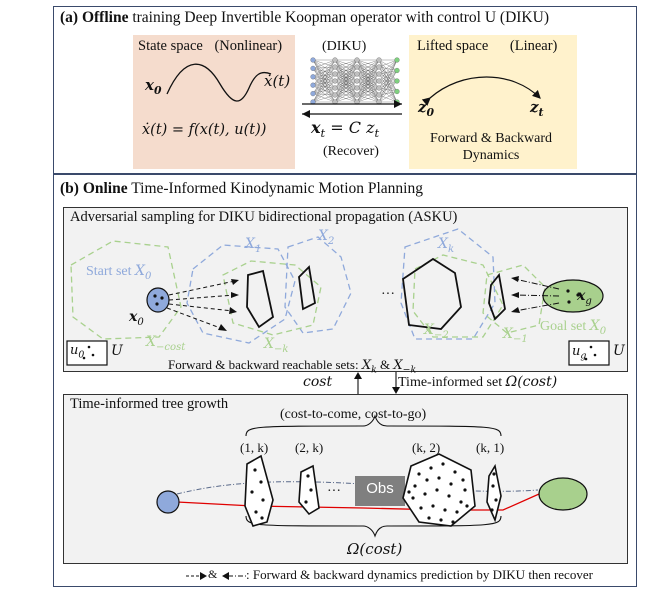 The width and height of the screenshot is (657, 594). I want to click on tree-omega: Ω(cost), so click(375, 549).